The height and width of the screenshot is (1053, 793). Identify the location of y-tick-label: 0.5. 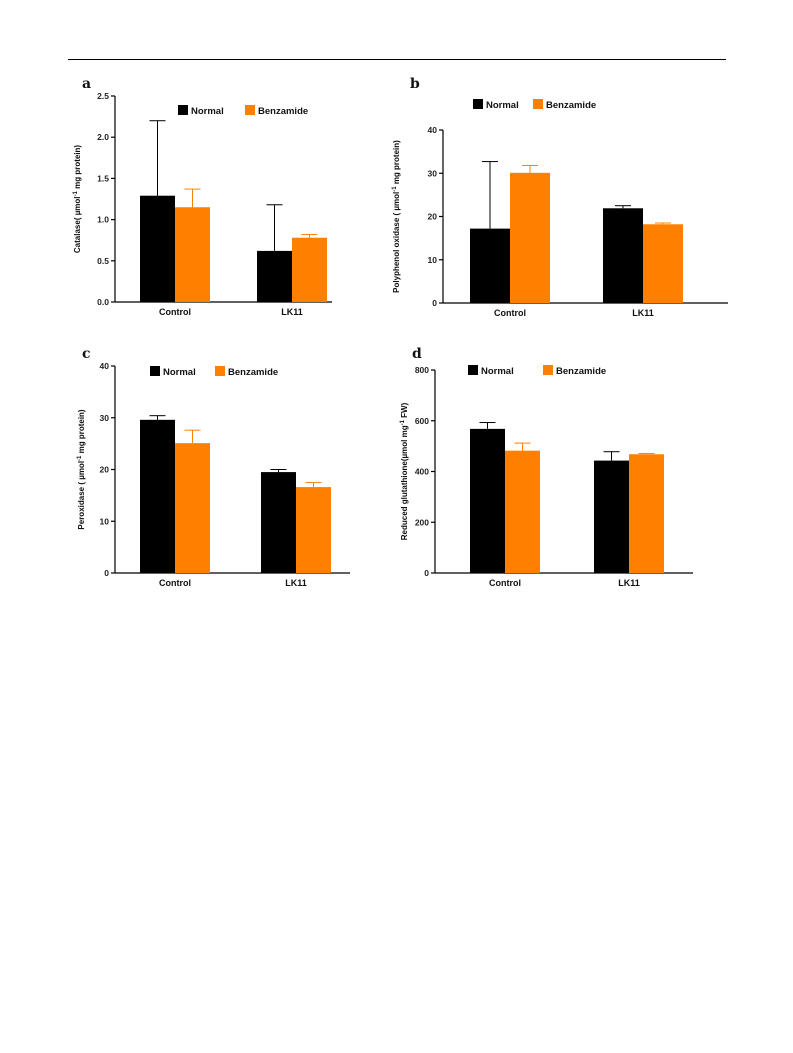
(103, 261).